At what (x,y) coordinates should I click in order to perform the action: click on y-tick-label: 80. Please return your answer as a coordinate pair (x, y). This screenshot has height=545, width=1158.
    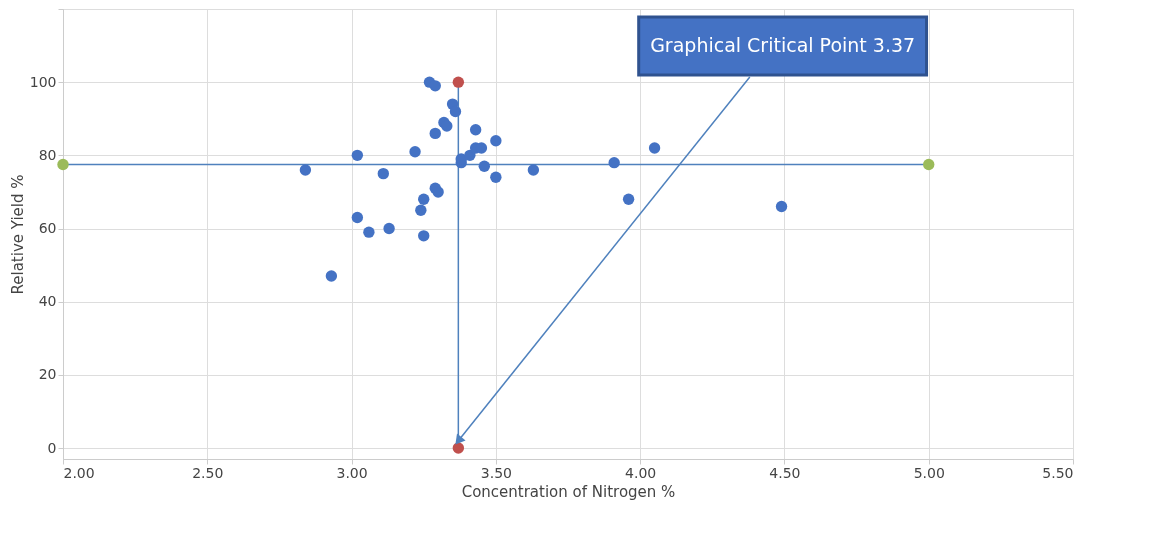
    Looking at the image, I should click on (47, 154).